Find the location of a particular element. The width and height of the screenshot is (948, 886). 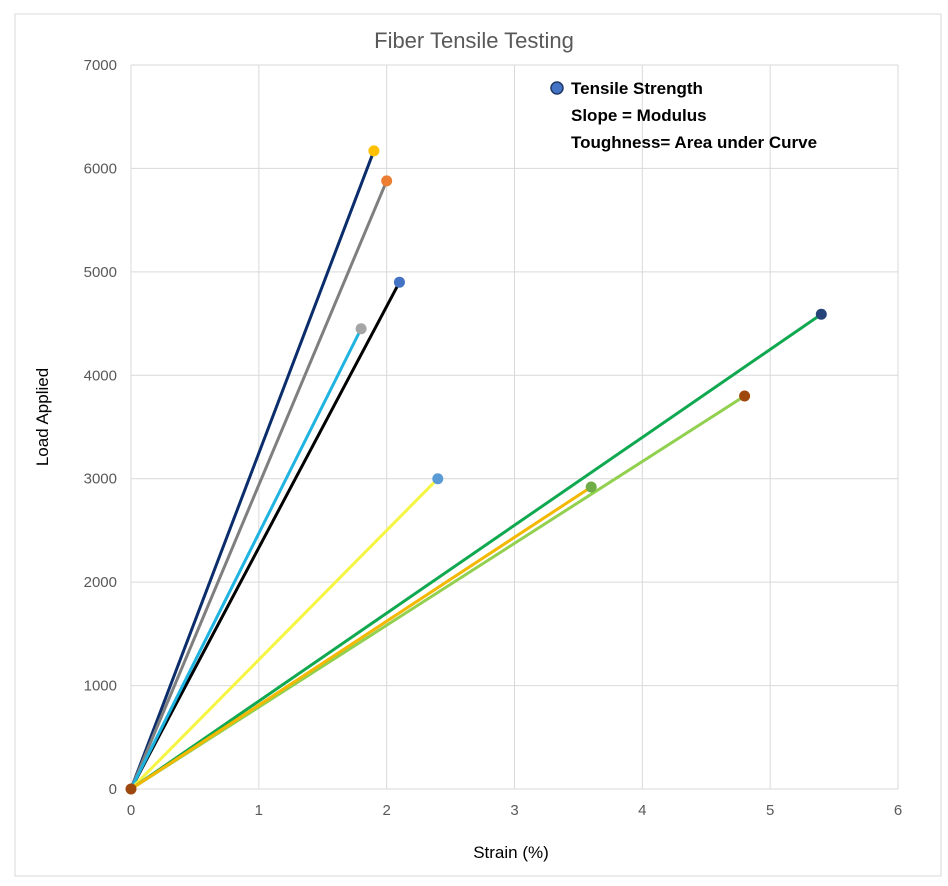

x-axis-label: Strain (%) is located at coordinates (511, 852).